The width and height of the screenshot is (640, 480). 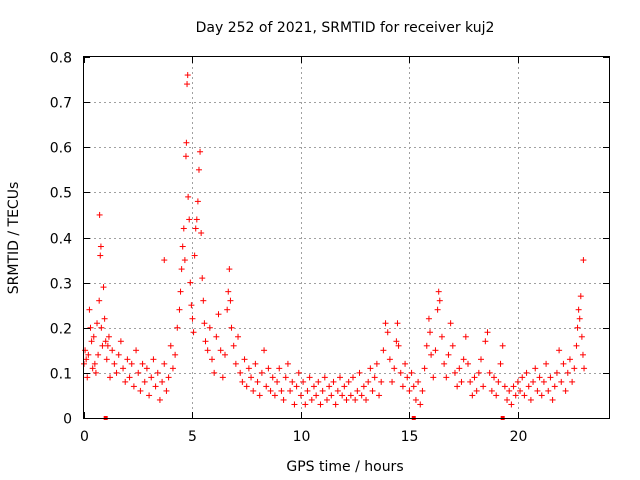 What do you see at coordinates (344, 467) in the screenshot?
I see `x-axis-label: GPS time / hours` at bounding box center [344, 467].